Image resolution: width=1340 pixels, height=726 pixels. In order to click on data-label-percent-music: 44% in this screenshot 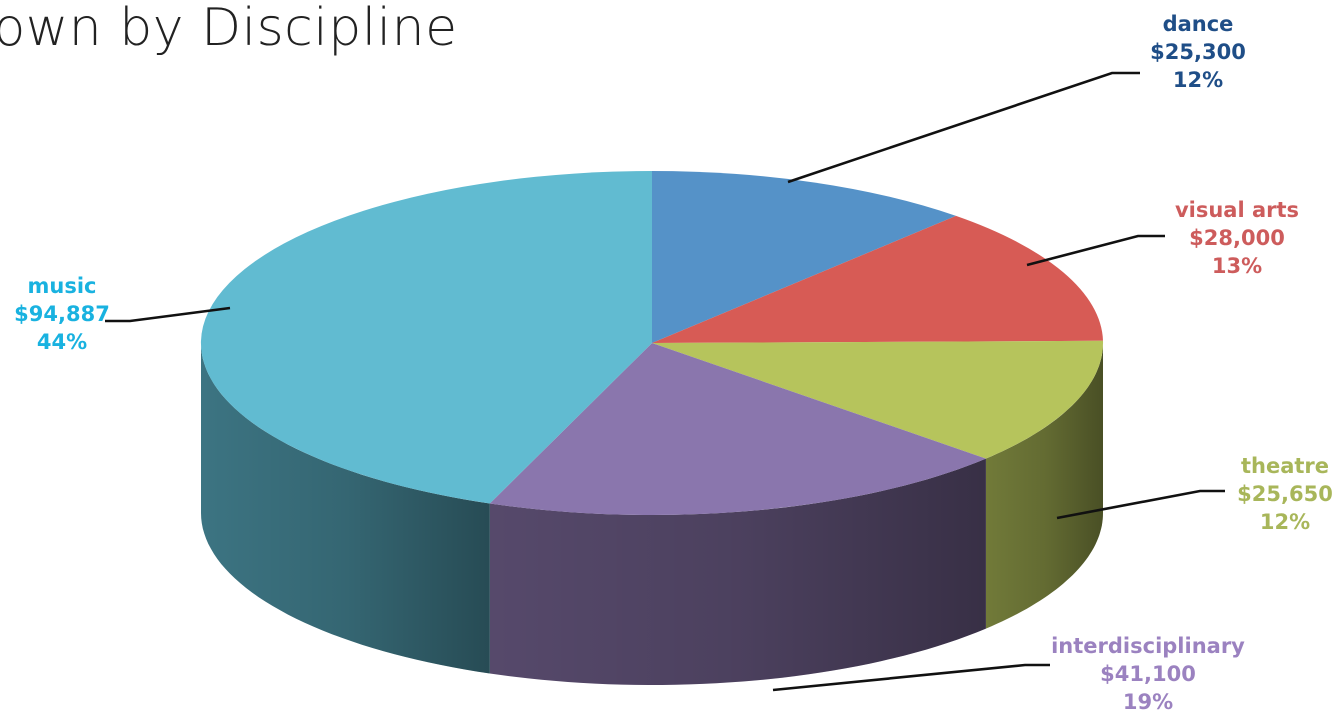, I will do `click(62, 342)`.